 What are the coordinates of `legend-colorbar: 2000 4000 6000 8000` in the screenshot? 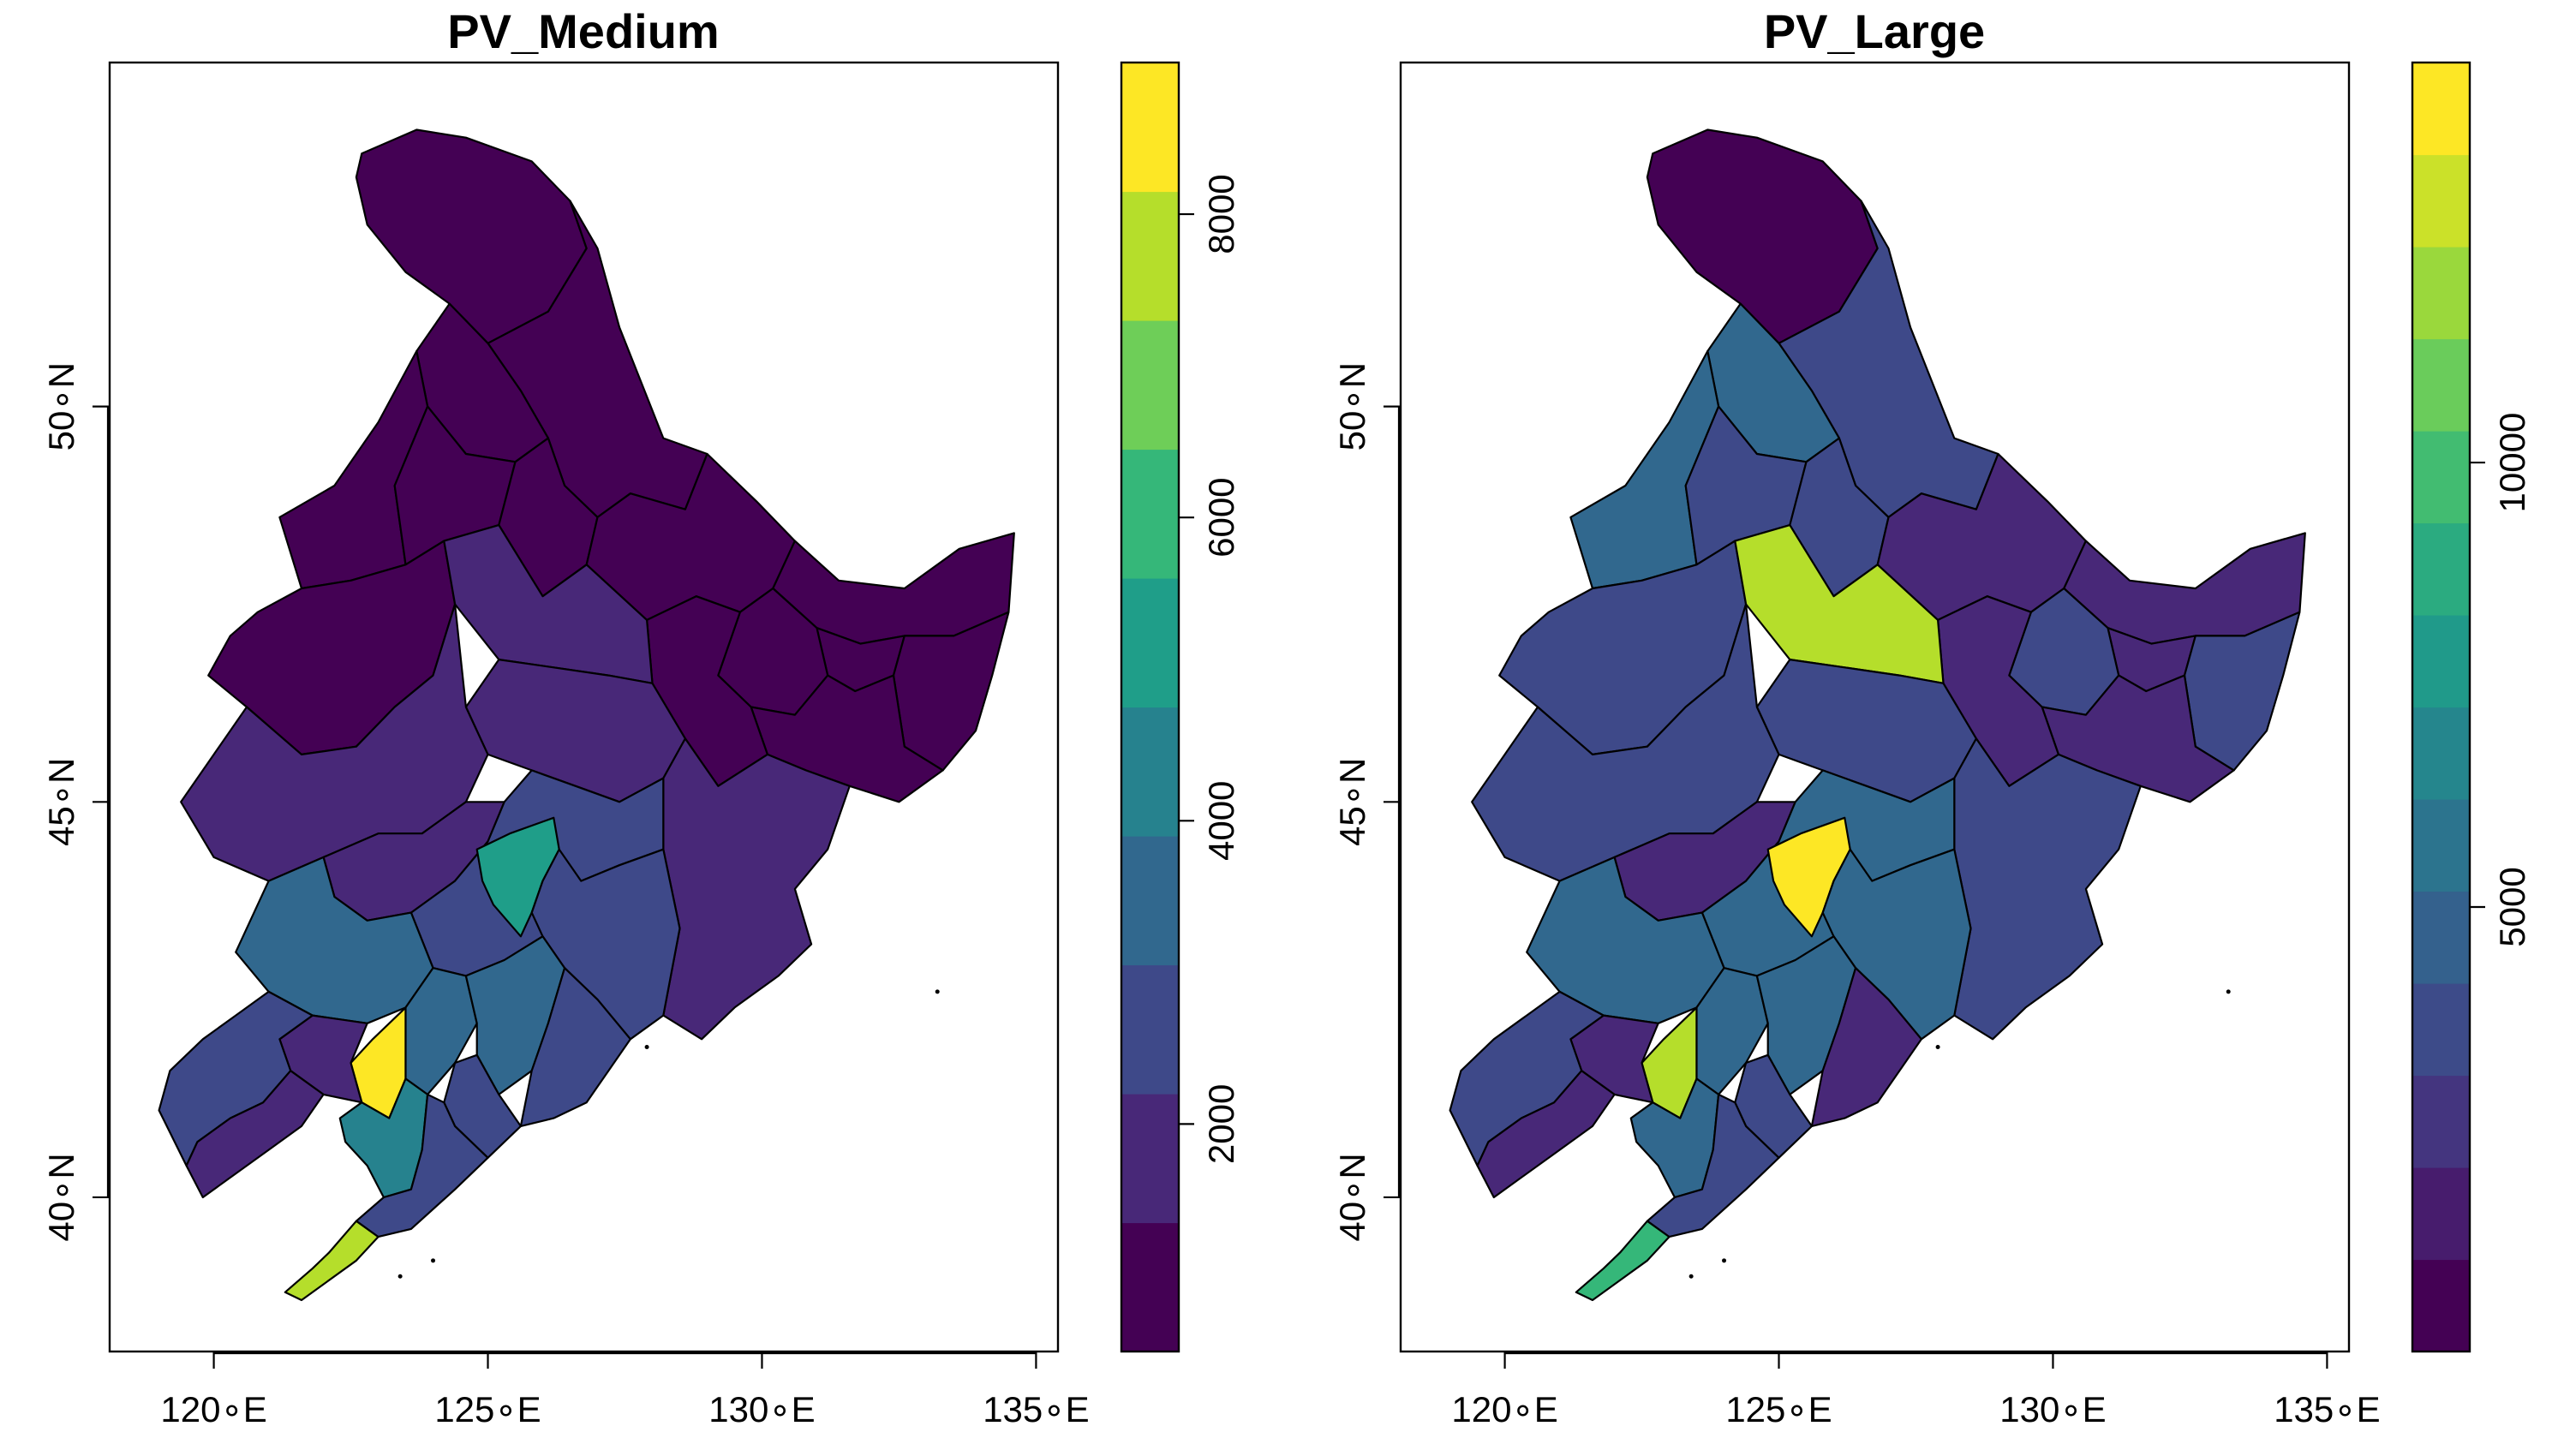 It's located at (1180, 707).